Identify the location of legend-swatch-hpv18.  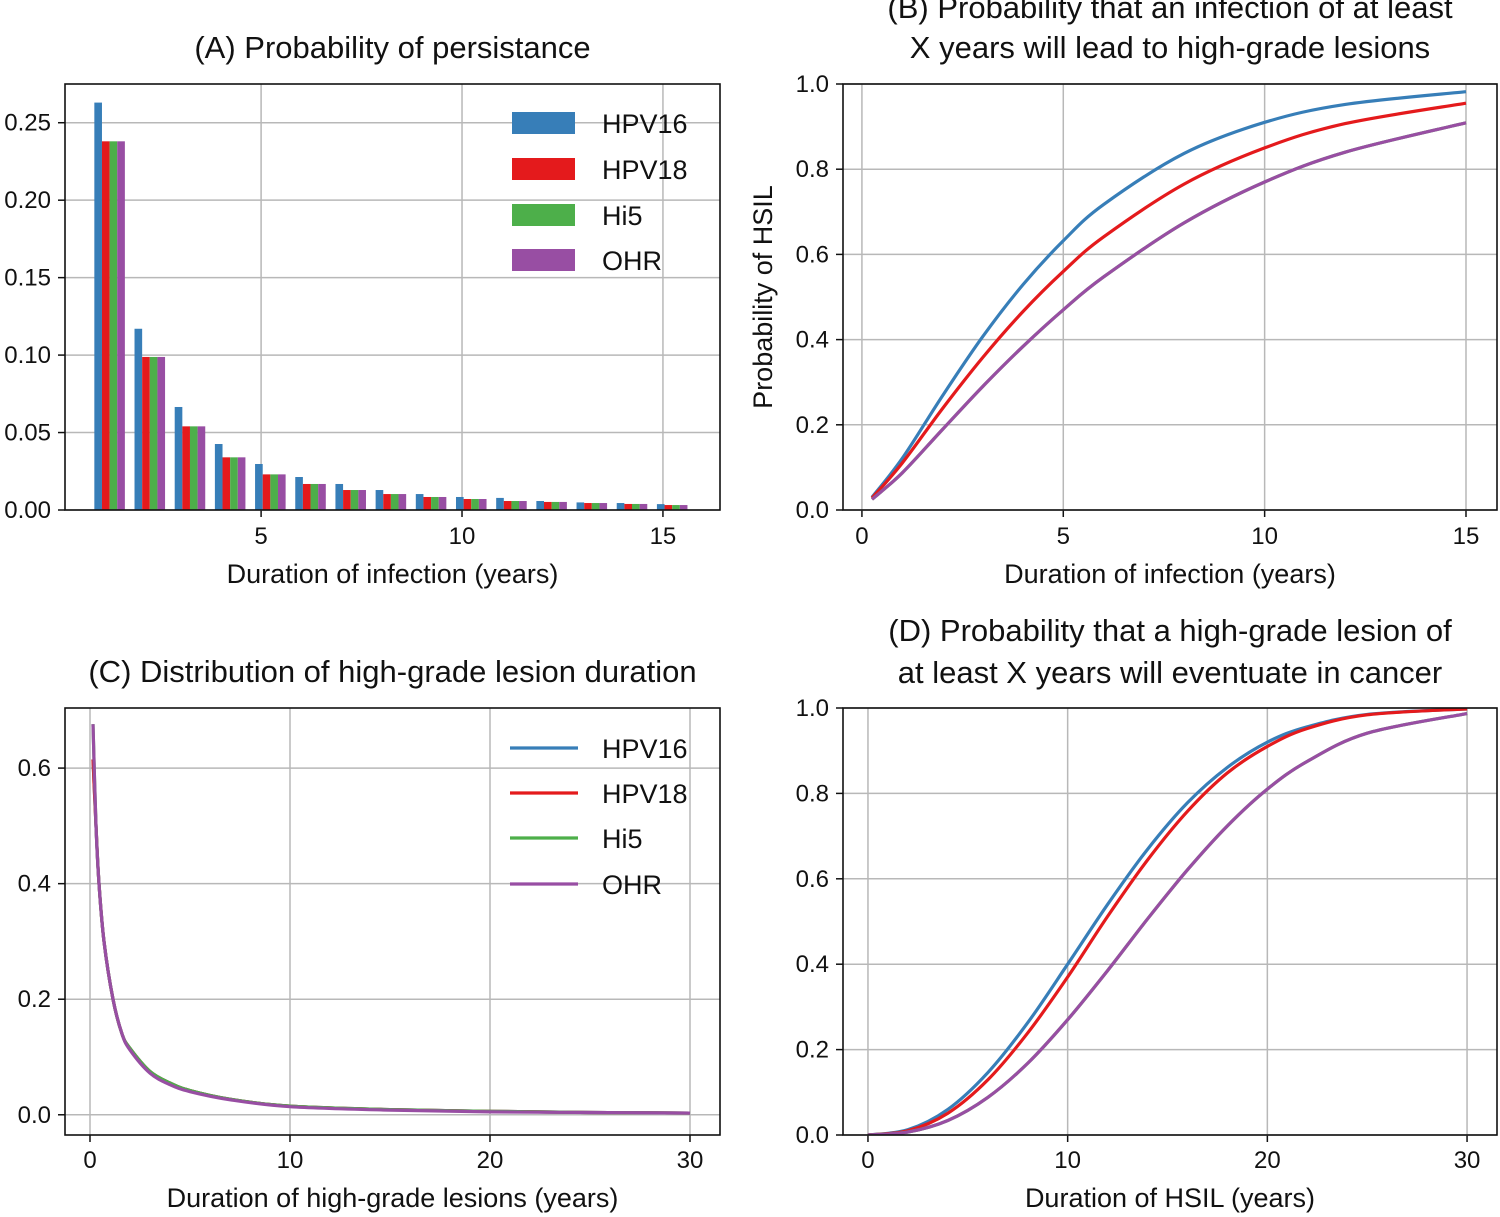
(543, 169).